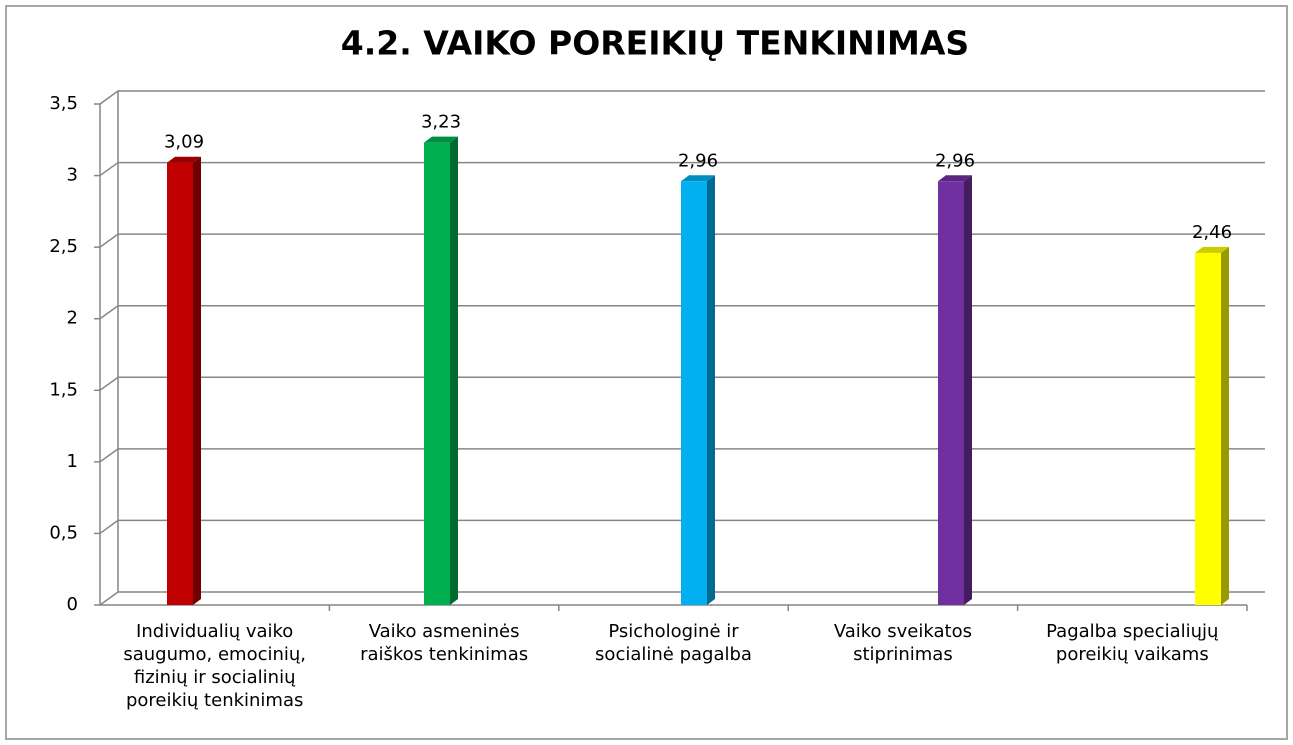 This screenshot has width=1293, height=745. What do you see at coordinates (72, 318) in the screenshot?
I see `y-tick-label: 2` at bounding box center [72, 318].